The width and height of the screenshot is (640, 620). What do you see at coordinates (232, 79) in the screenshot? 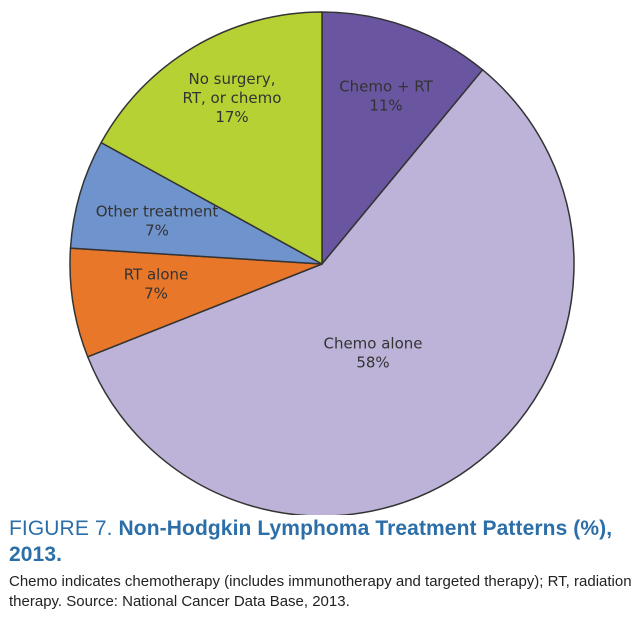
I see `slice-label-line: No surgery,` at bounding box center [232, 79].